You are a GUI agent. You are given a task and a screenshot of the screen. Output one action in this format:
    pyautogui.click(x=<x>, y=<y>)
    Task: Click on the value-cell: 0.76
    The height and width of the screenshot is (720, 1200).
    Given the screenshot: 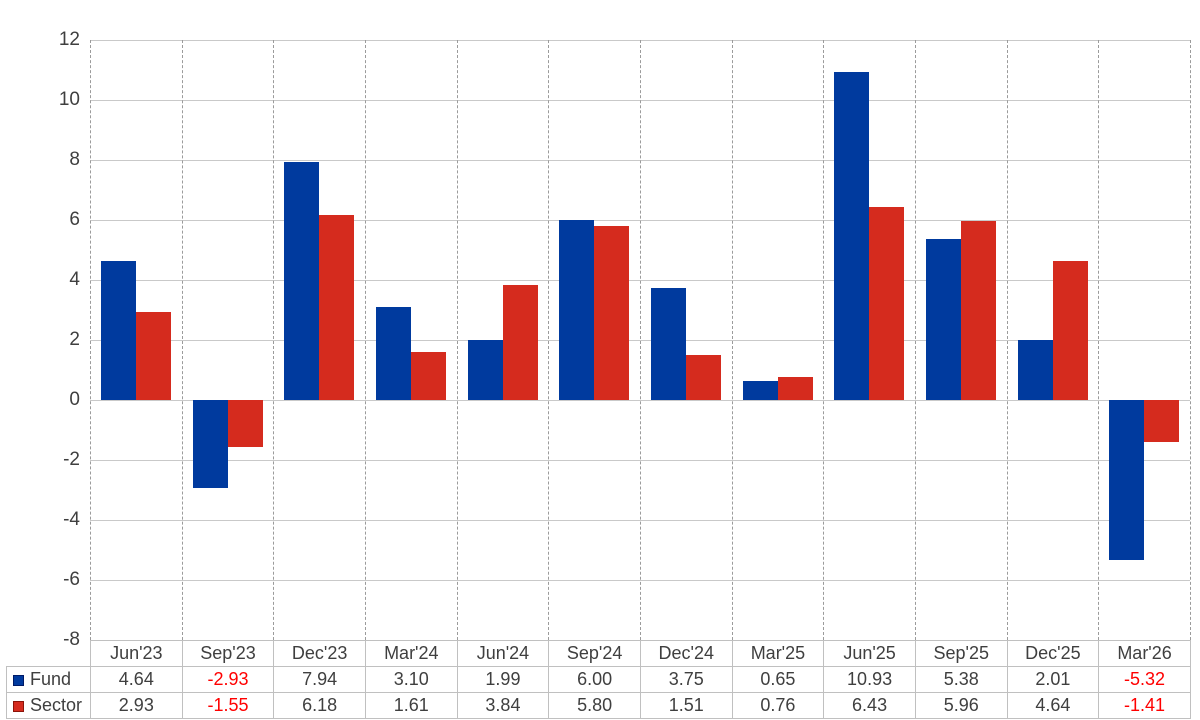 What is the action you would take?
    pyautogui.click(x=778, y=705)
    